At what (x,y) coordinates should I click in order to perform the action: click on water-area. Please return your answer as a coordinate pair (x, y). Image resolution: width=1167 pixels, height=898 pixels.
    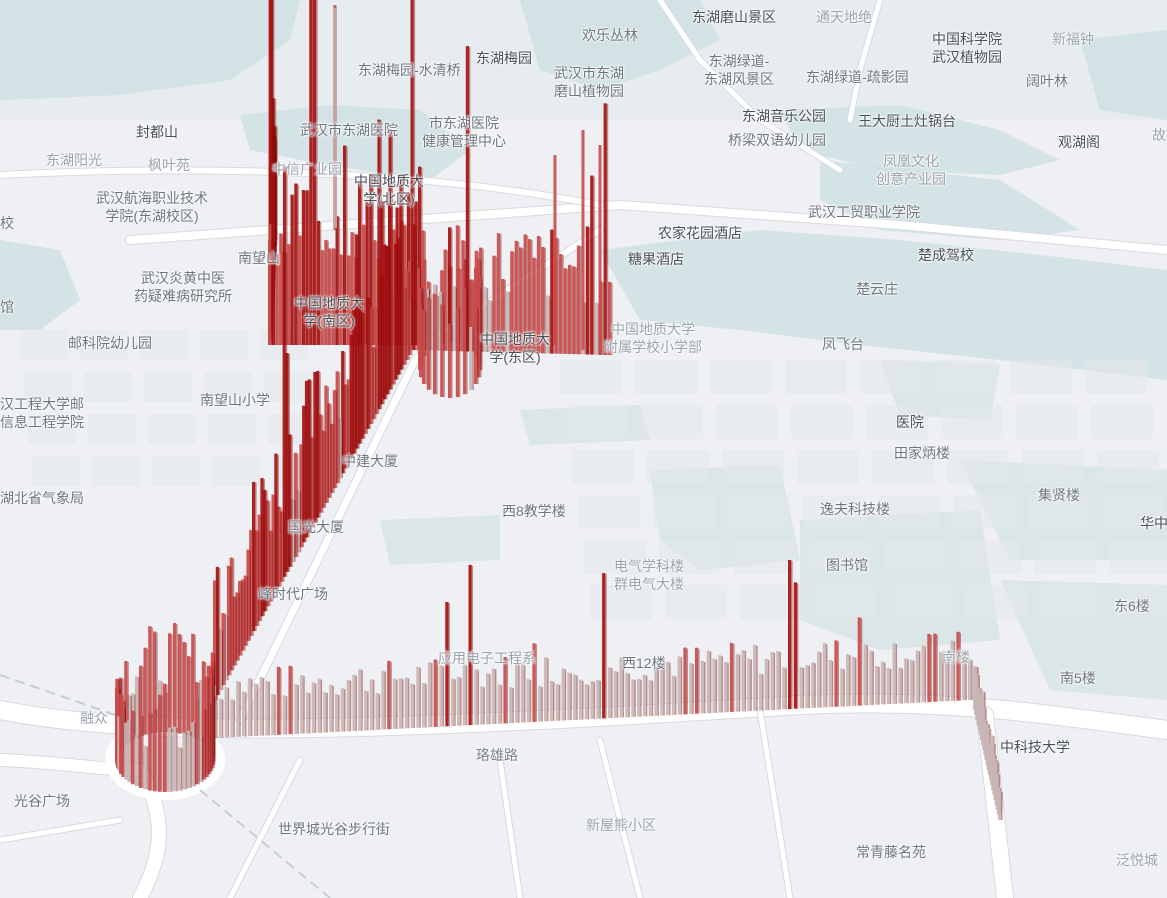
    Looking at the image, I should click on (40, 285).